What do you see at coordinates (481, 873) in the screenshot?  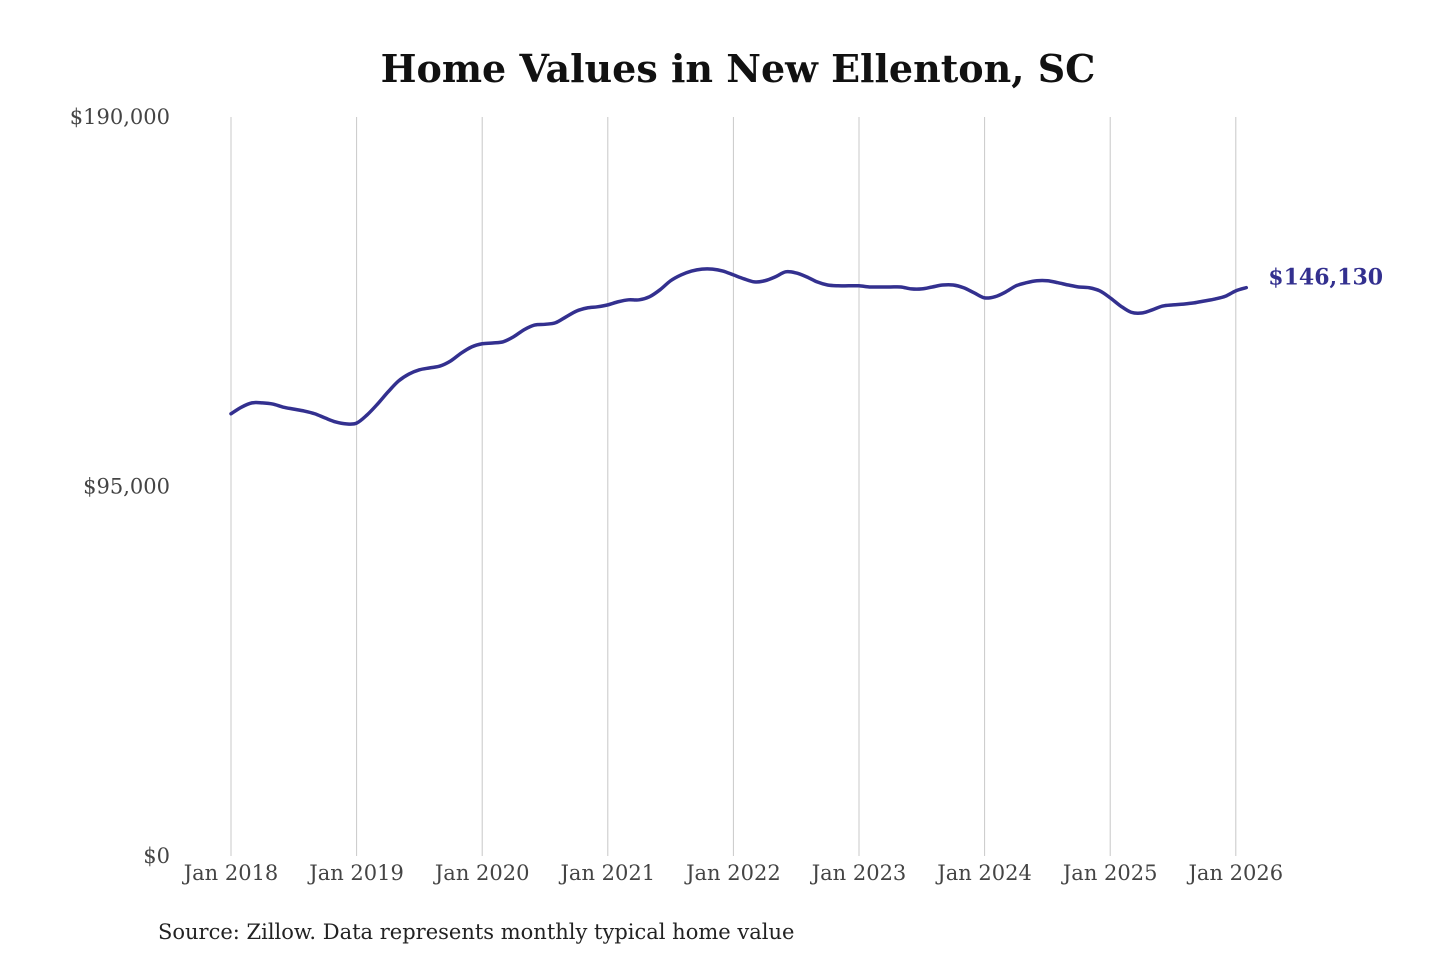 I see `x-tick-label: Jan 2020` at bounding box center [481, 873].